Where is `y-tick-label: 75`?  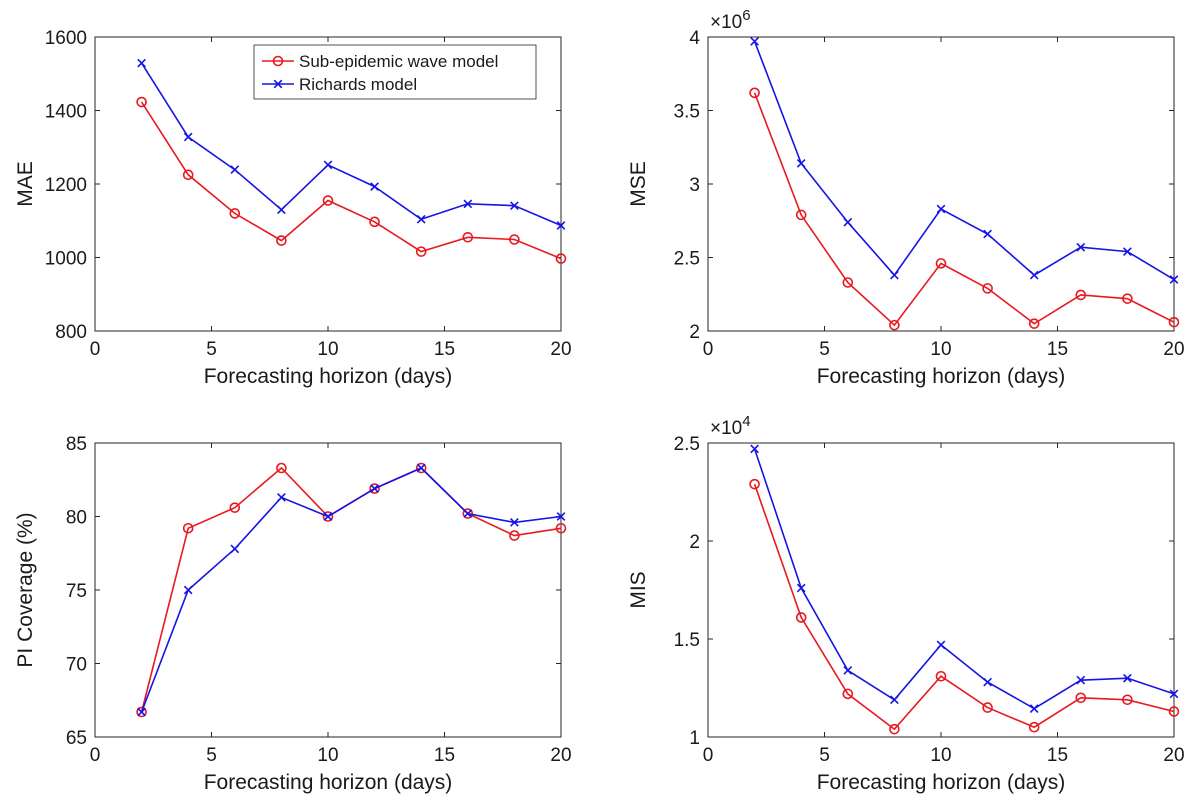
y-tick-label: 75 is located at coordinates (76, 591).